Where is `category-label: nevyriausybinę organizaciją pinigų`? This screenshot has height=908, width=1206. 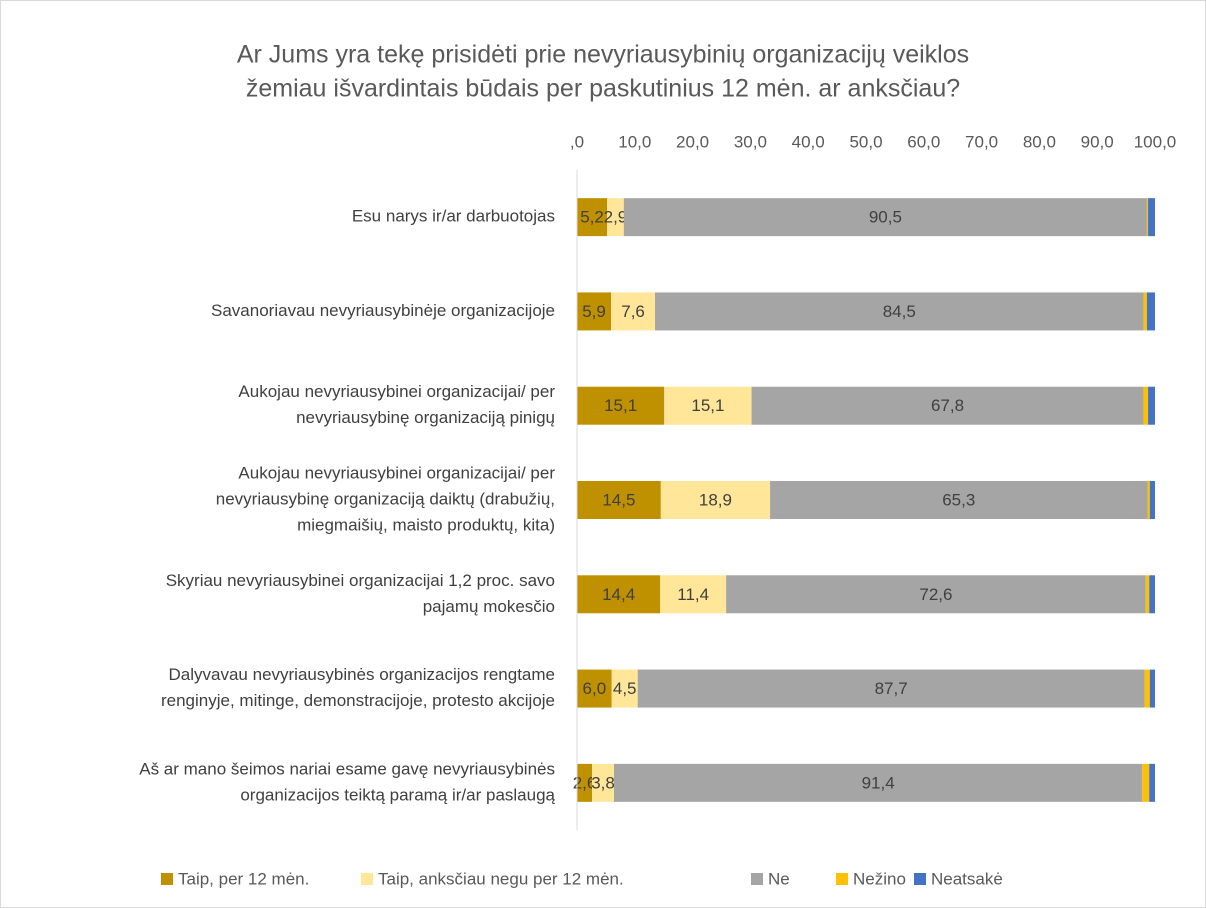 category-label: nevyriausybinę organizaciją pinigų is located at coordinates (425, 417).